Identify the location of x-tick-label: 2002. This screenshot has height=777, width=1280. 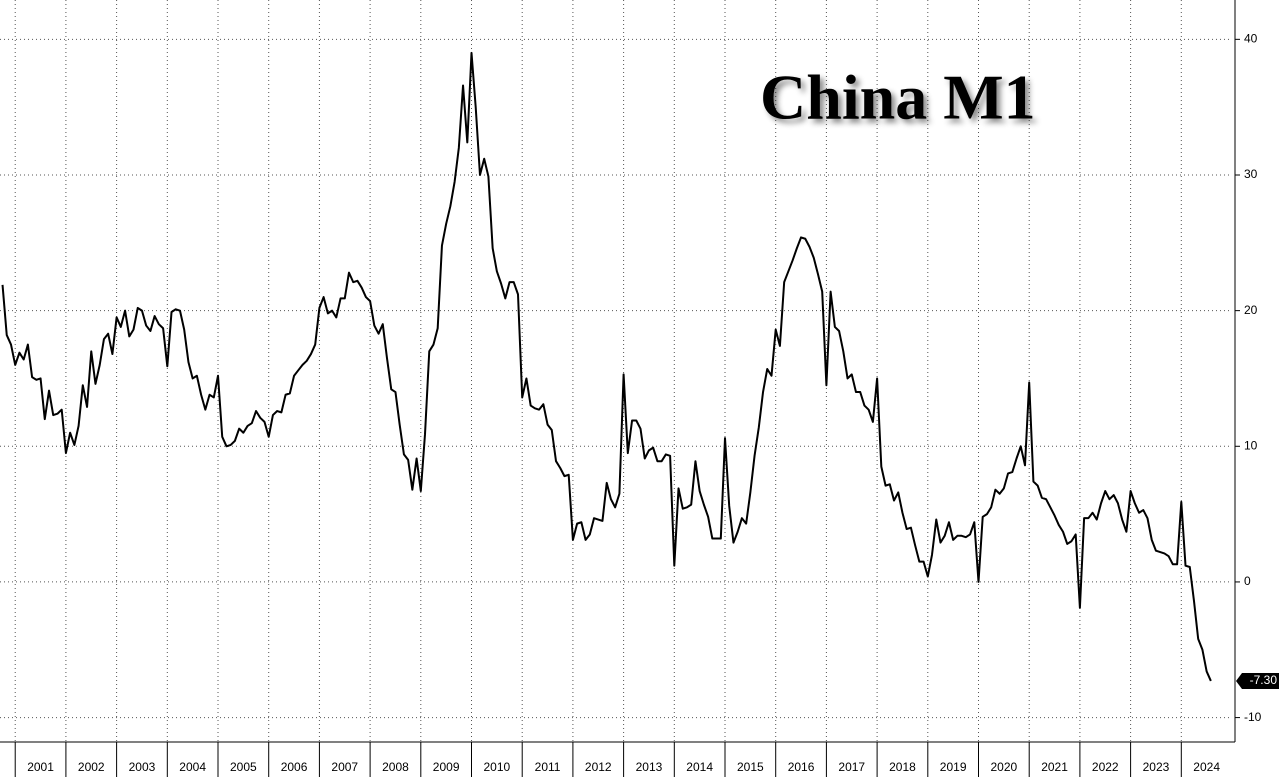
(91, 767).